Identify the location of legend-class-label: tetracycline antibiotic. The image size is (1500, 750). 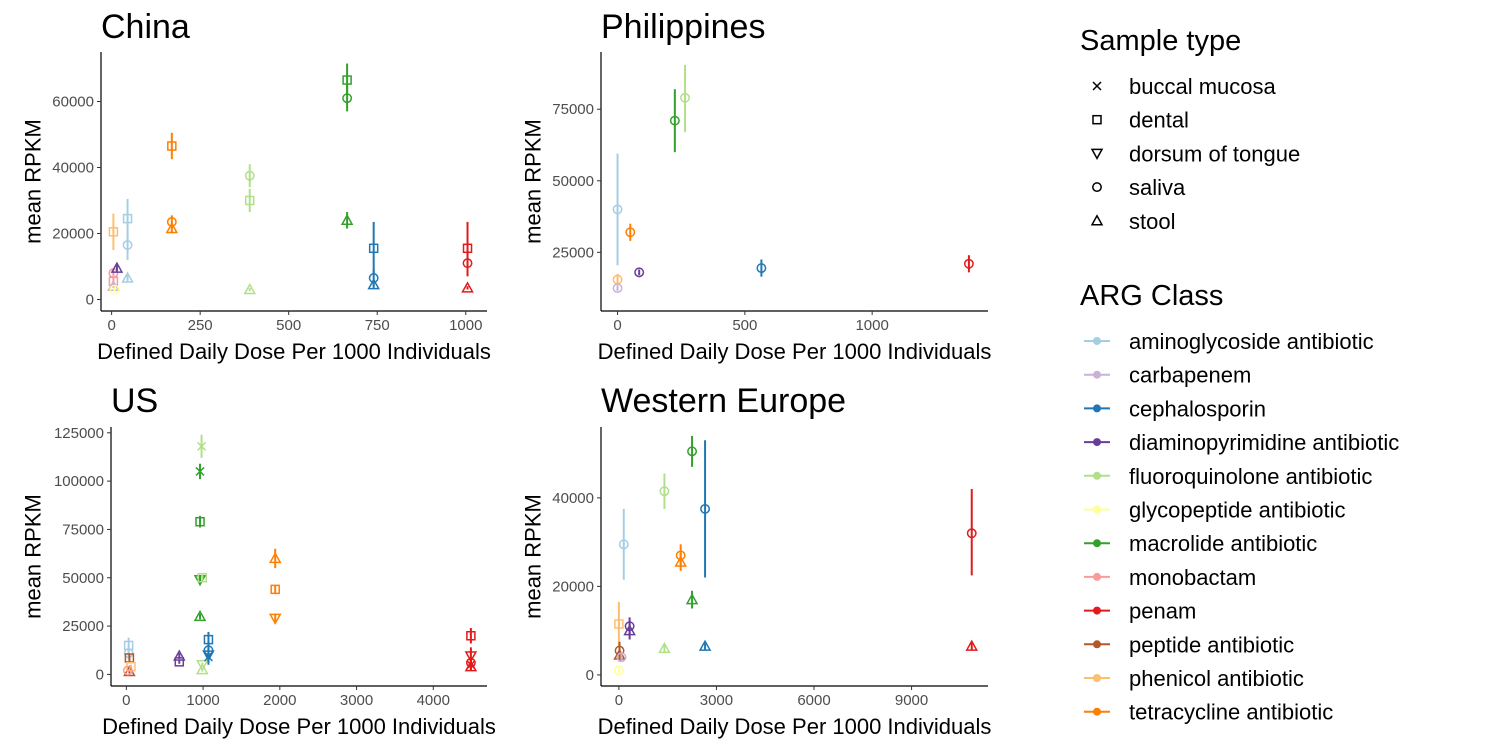
(1231, 712).